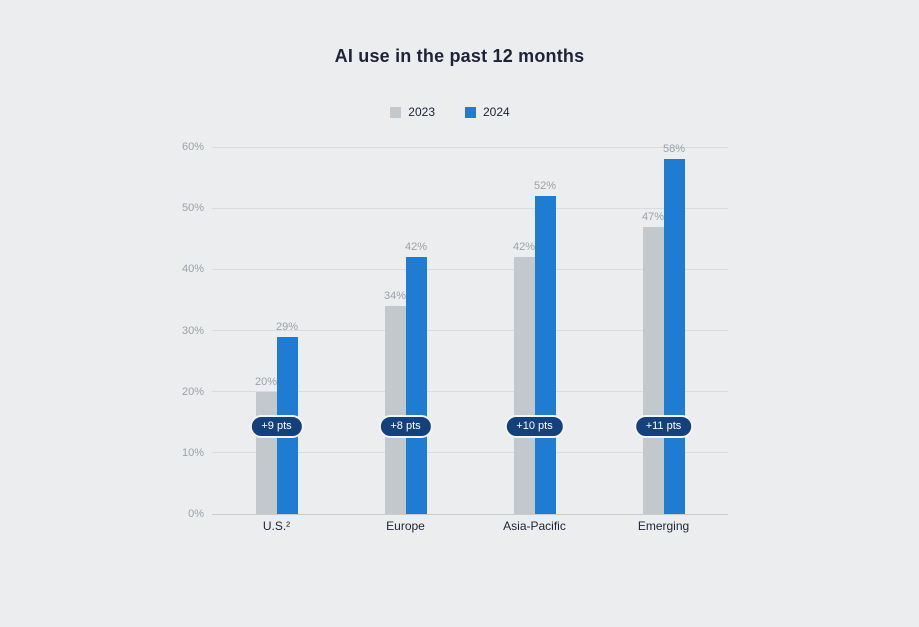 The width and height of the screenshot is (919, 627). Describe the element at coordinates (396, 112) in the screenshot. I see `legend-swatch-2023-icon` at that location.